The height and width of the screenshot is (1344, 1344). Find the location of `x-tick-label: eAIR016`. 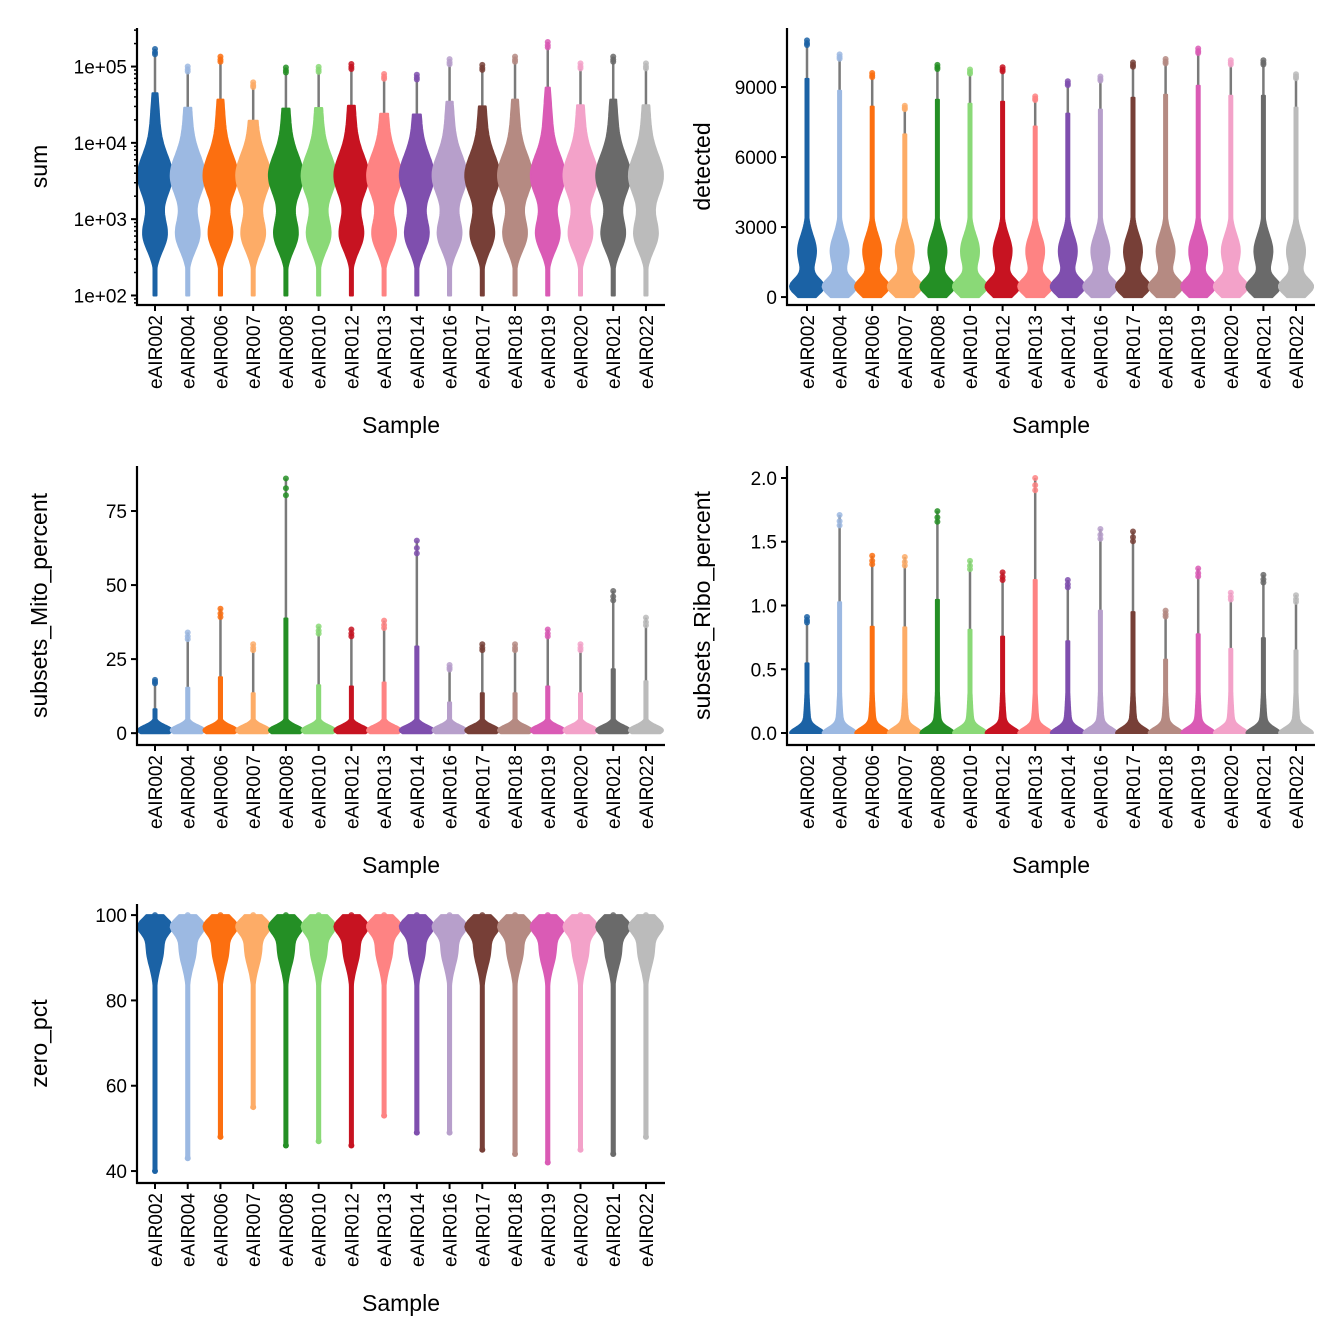

x-tick-label: eAIR016 is located at coordinates (1101, 352).